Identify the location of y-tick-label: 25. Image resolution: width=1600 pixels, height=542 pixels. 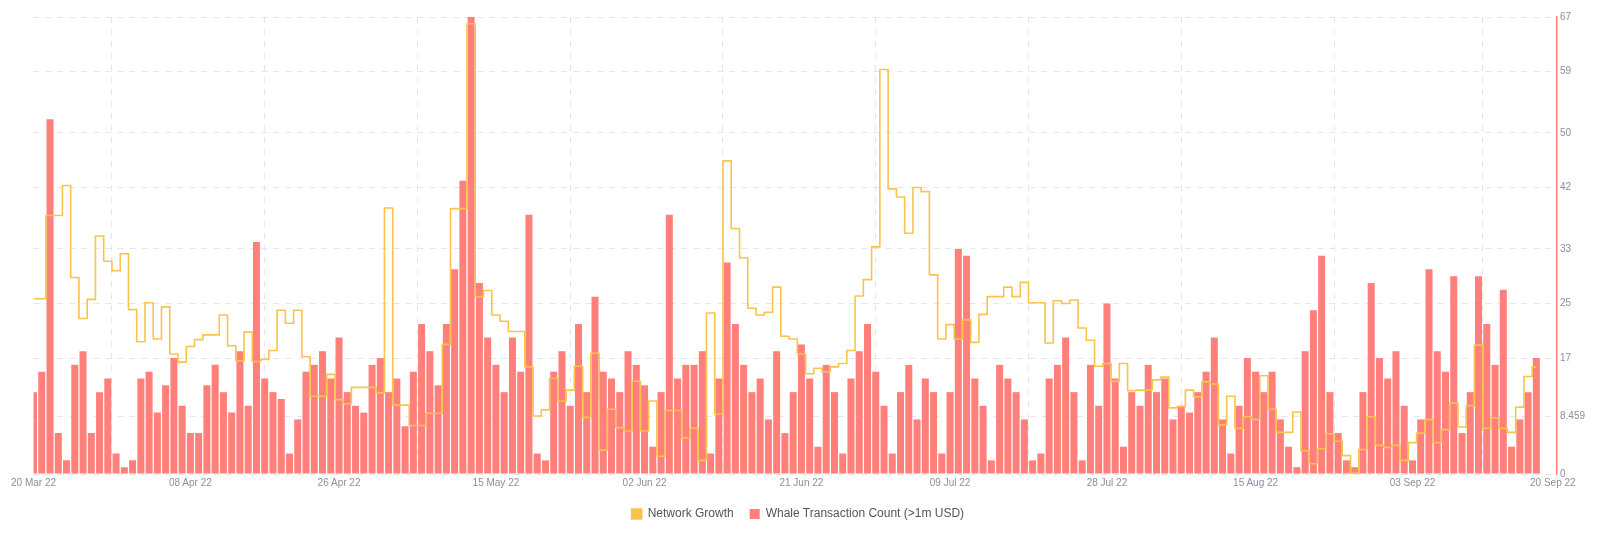
(1565, 303).